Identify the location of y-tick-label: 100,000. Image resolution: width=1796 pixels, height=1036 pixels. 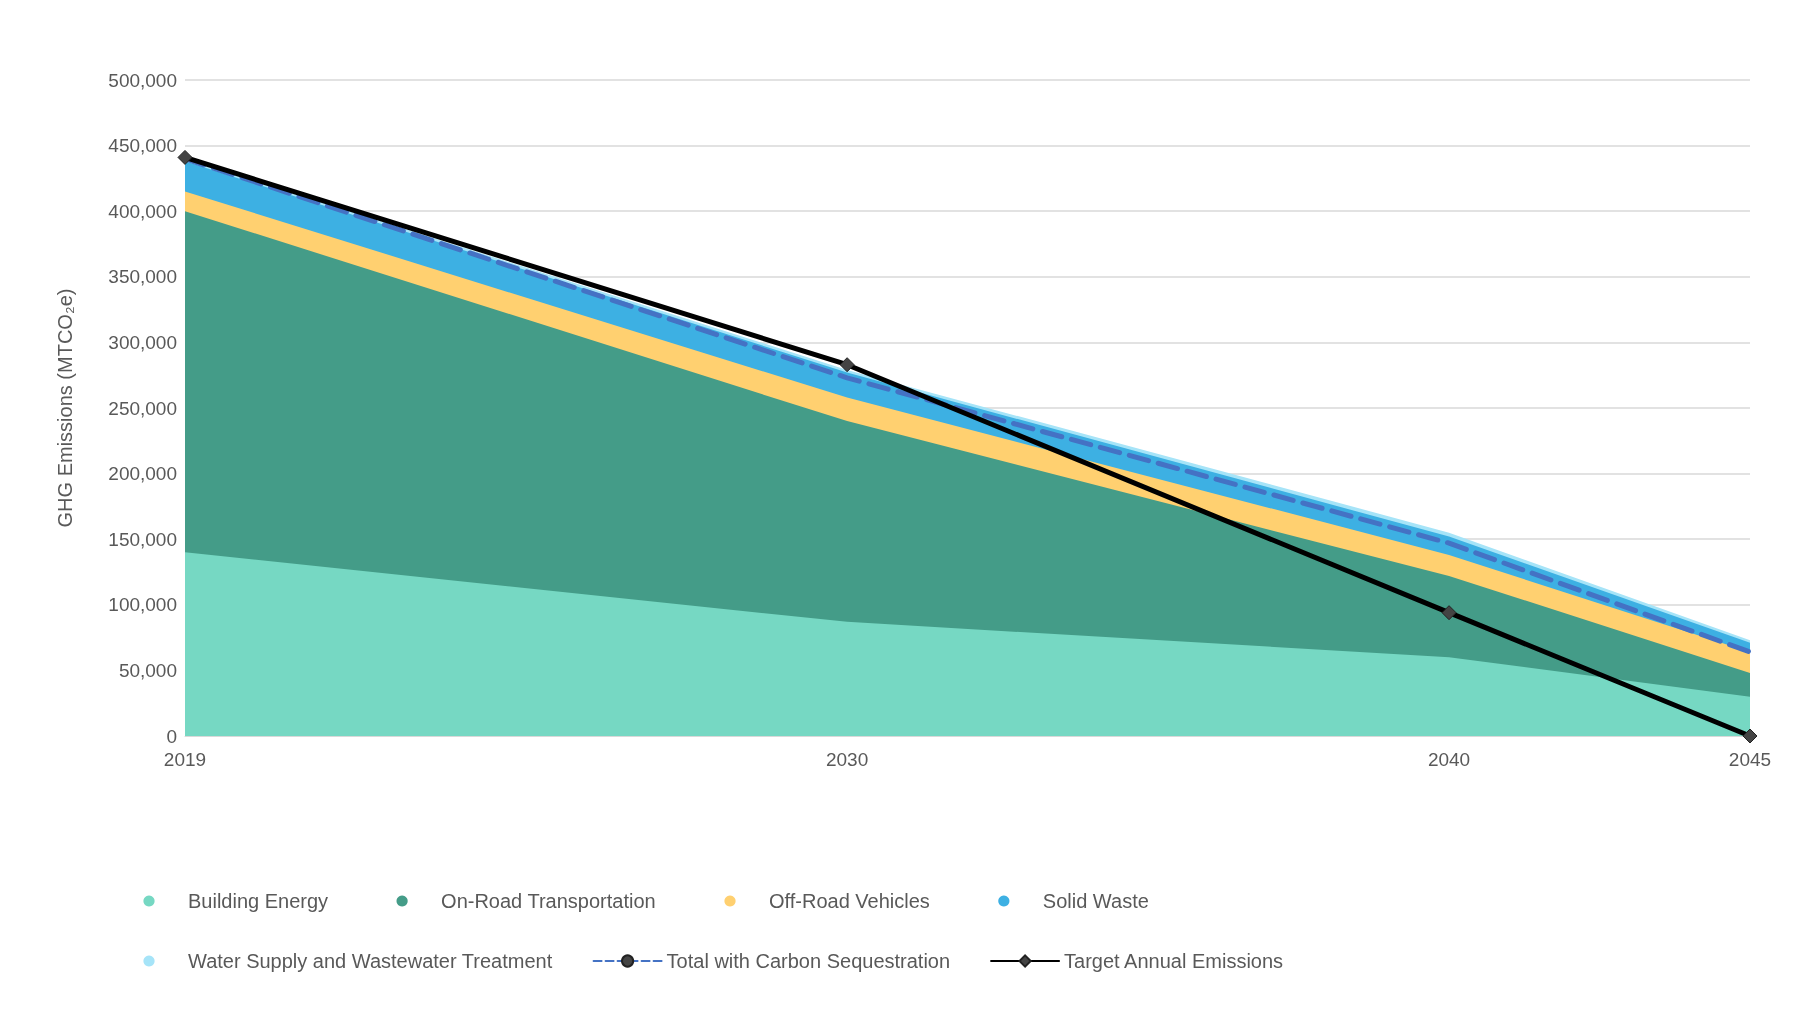
(142, 605).